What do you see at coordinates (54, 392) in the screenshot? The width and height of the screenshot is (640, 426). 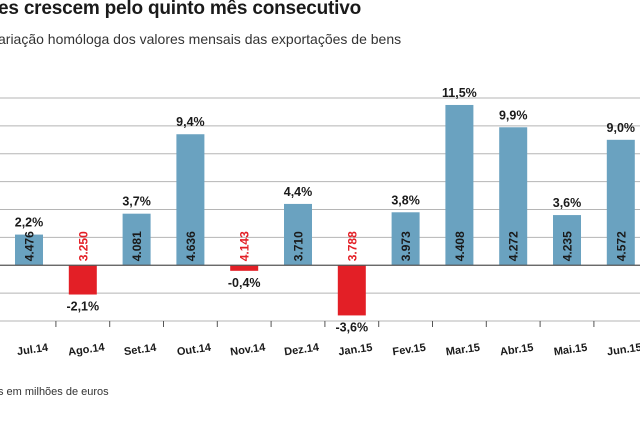 I see `footnote: s em milhões de euros` at bounding box center [54, 392].